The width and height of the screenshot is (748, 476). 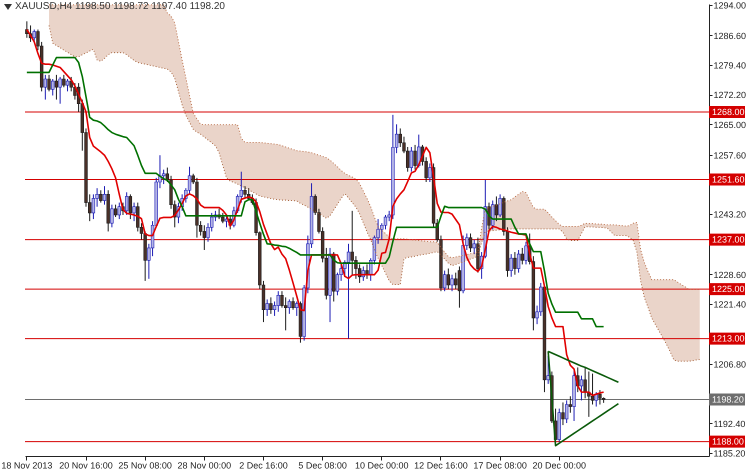 I want to click on y-tick-label: 1206.80, so click(x=730, y=365).